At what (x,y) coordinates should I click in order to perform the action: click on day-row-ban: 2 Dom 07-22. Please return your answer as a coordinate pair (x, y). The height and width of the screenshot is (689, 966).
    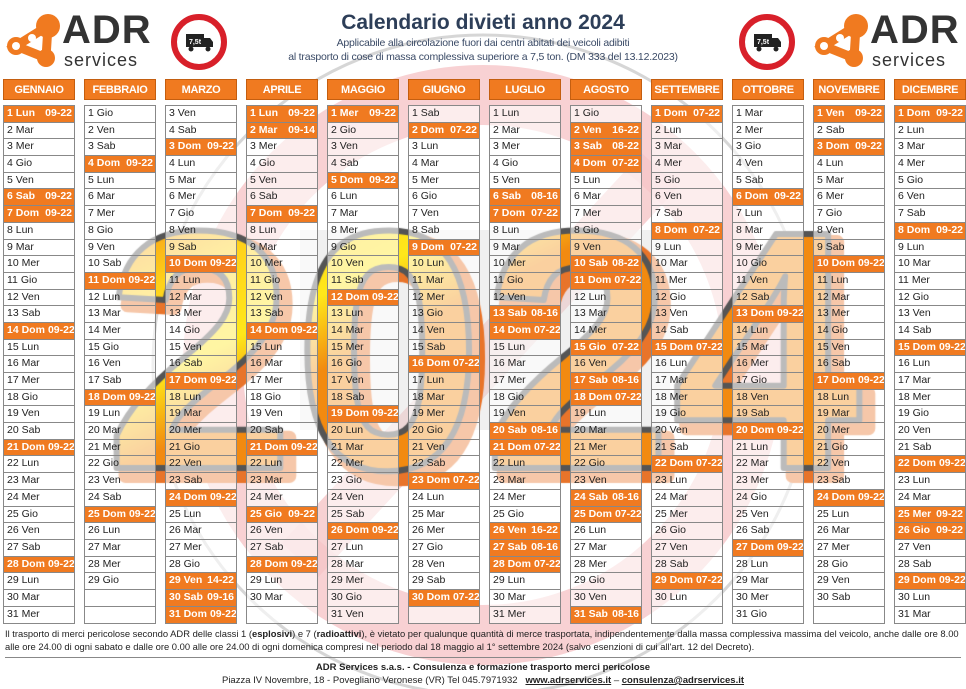
    Looking at the image, I should click on (444, 131).